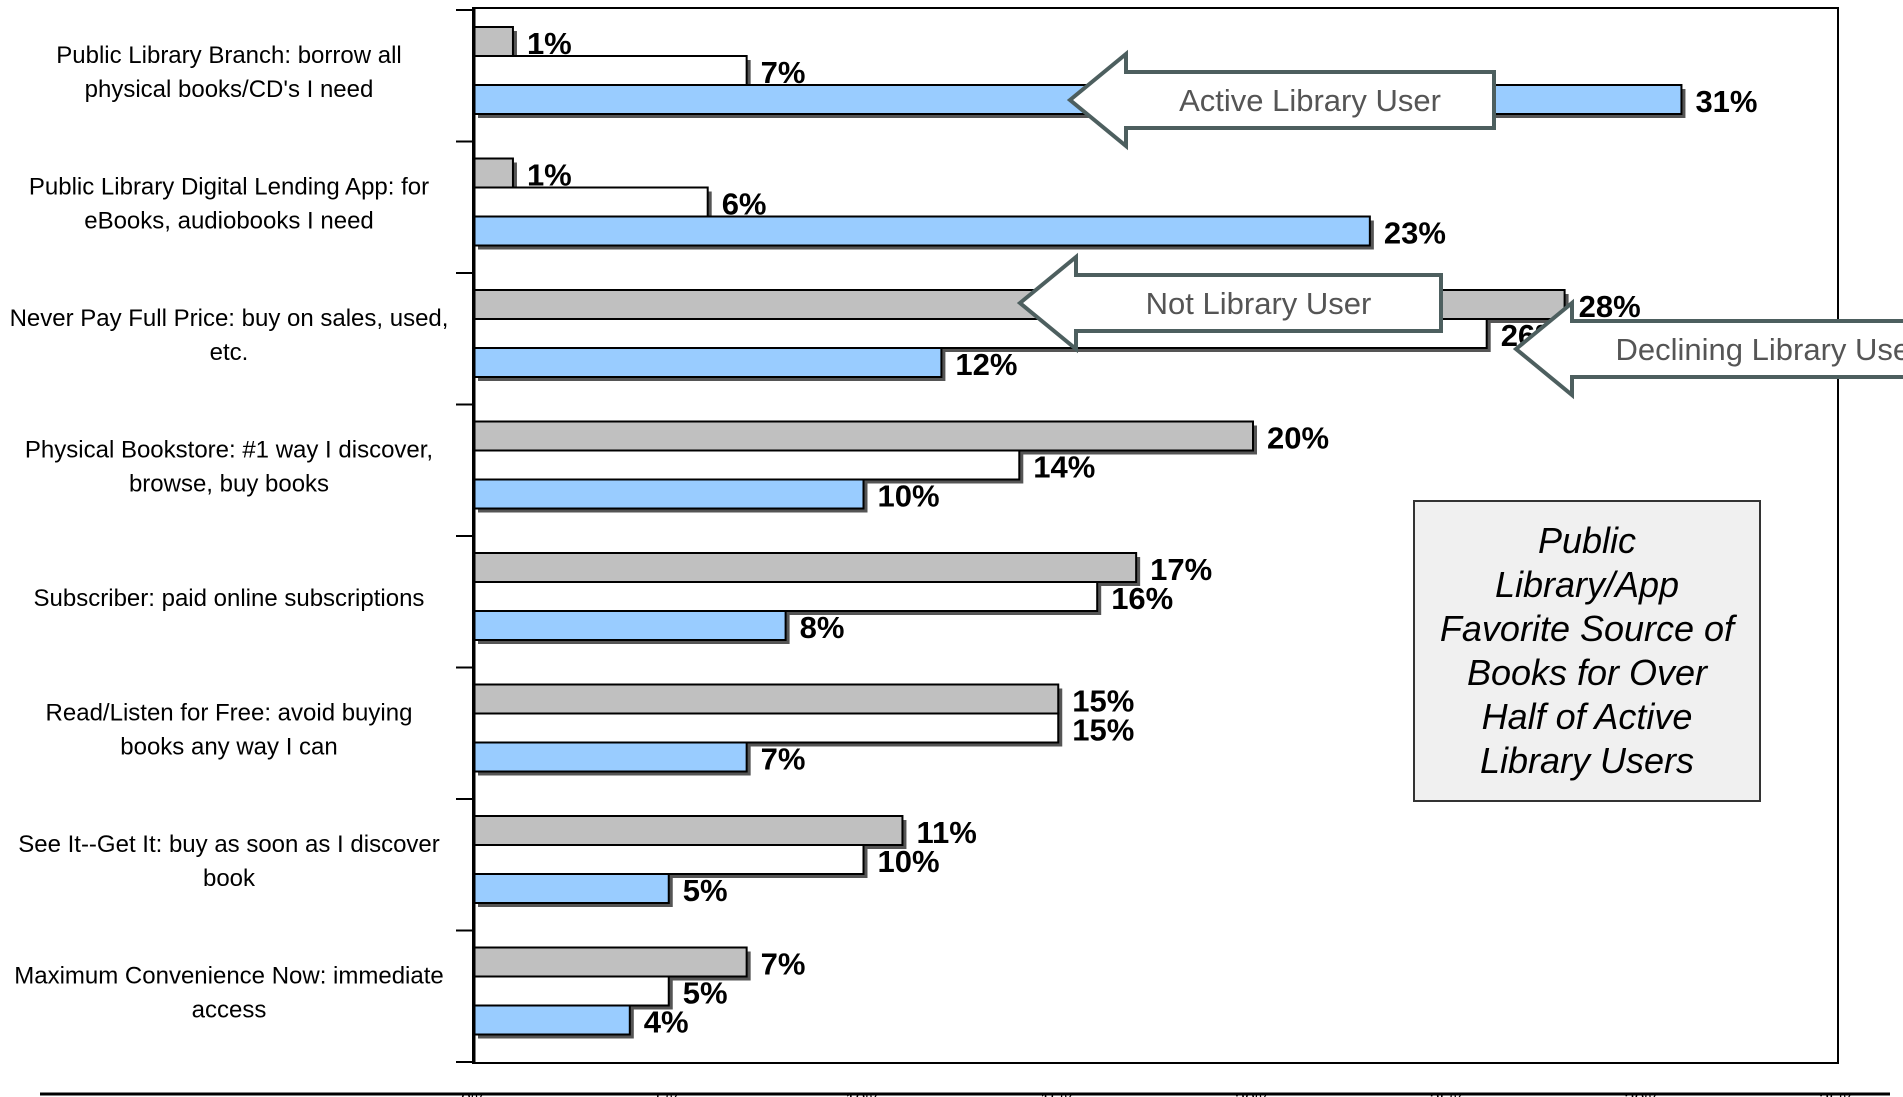  What do you see at coordinates (474, 1093) in the screenshot?
I see `x-tick-label: 0%` at bounding box center [474, 1093].